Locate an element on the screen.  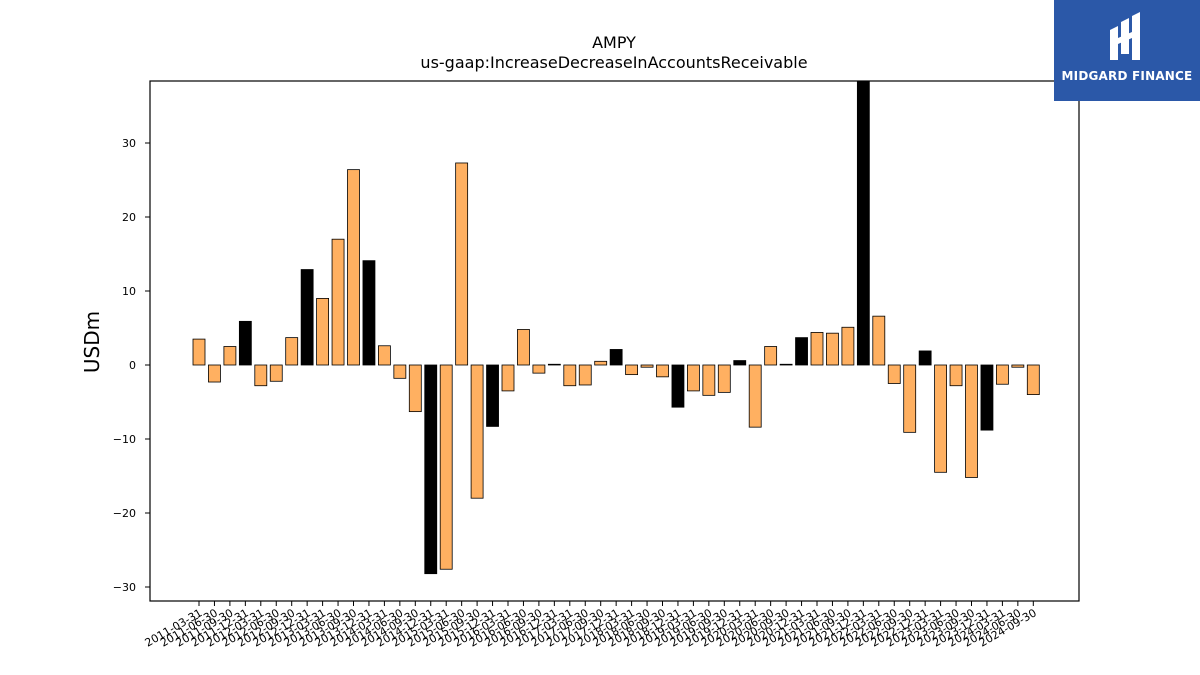
y-tick-label: −20 is located at coordinates (124, 513).